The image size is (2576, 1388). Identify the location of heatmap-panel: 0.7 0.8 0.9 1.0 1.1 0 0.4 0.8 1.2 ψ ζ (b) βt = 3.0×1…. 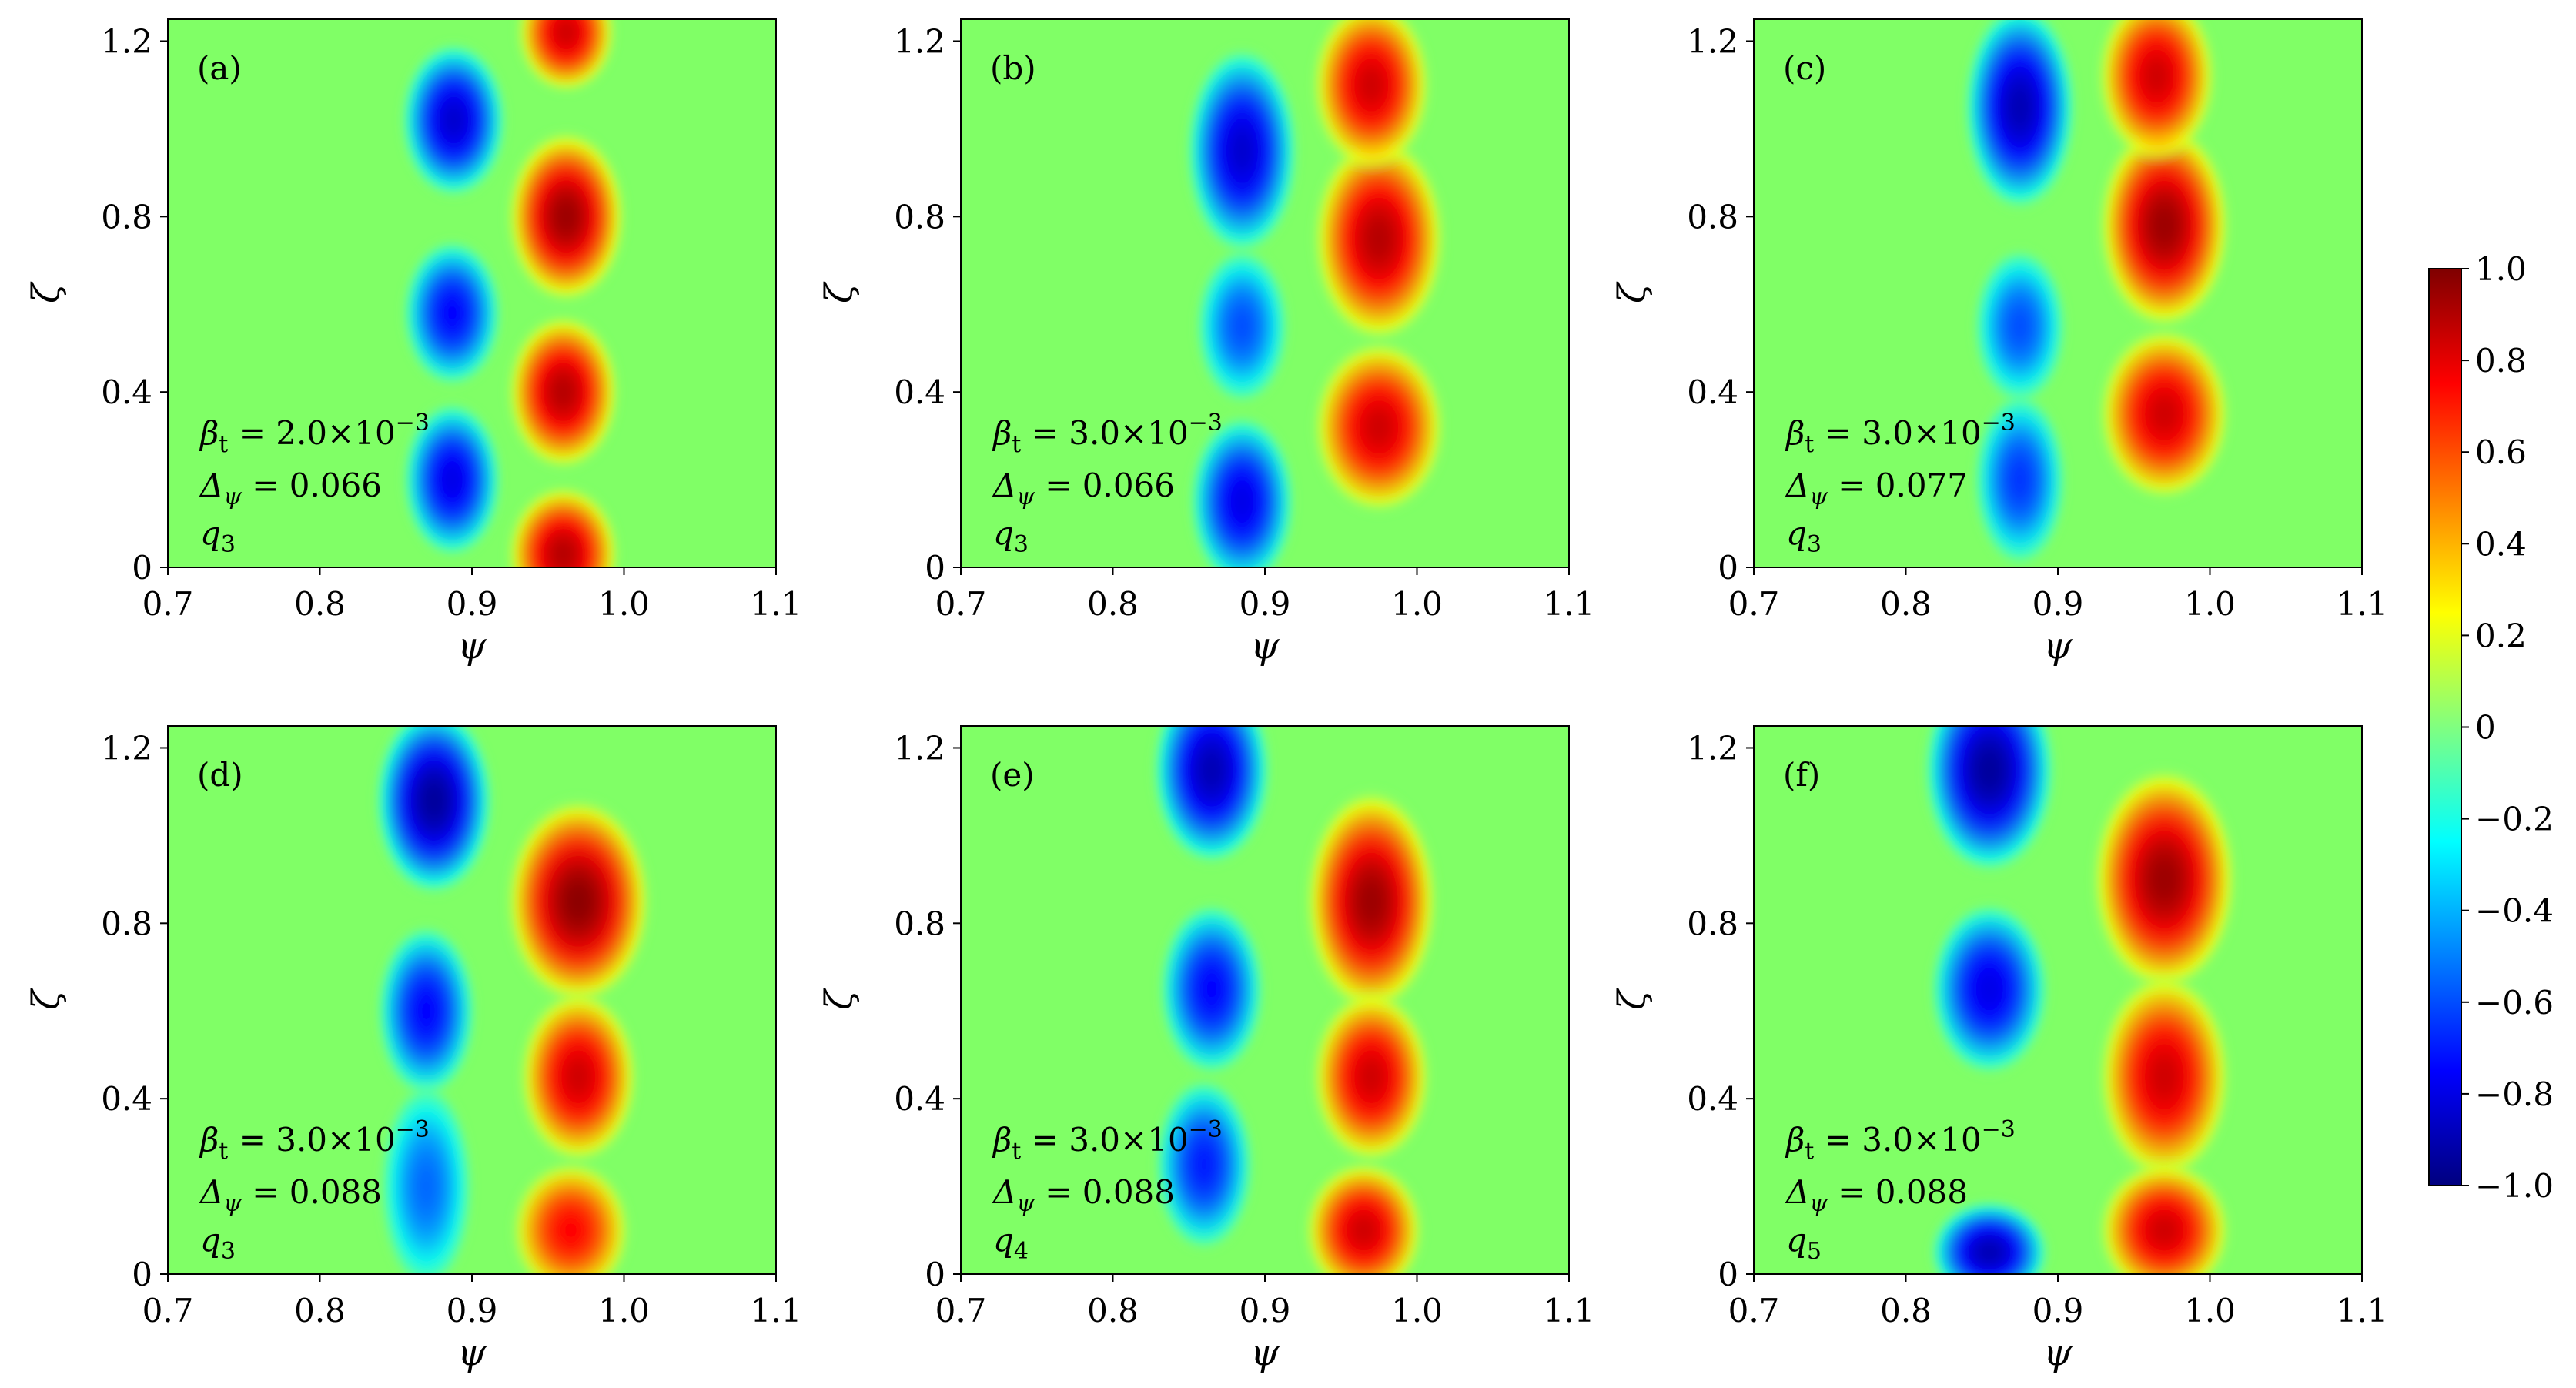
(1207, 342).